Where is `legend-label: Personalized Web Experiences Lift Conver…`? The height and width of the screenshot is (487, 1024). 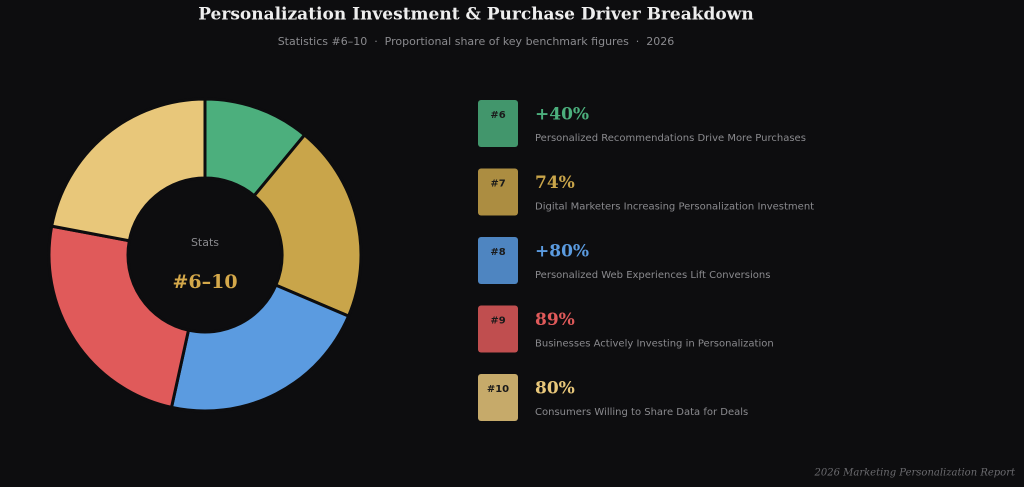
legend-label: Personalized Web Experiences Lift Conver… is located at coordinates (652, 275).